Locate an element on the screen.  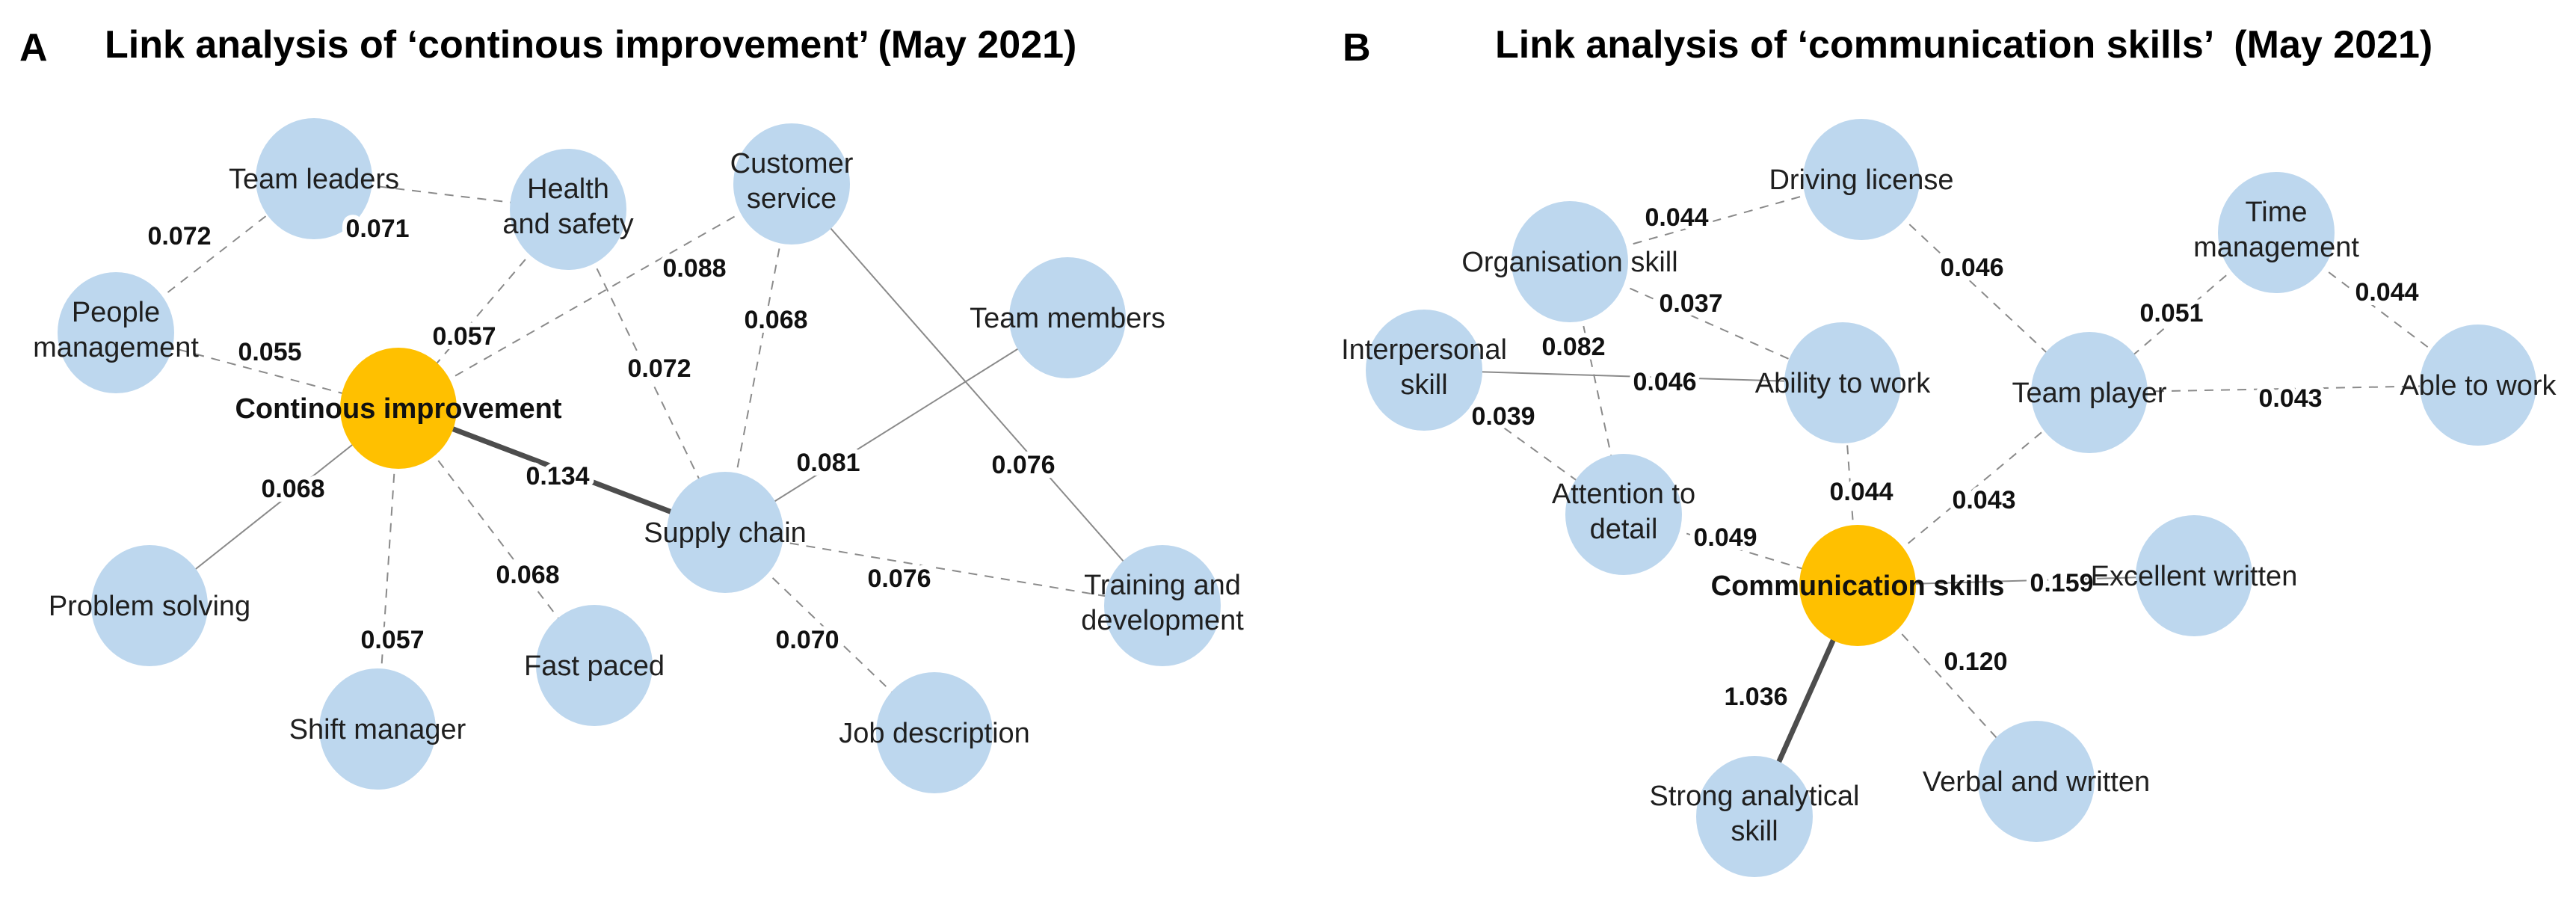
node-communication-skills is located at coordinates (1857, 585).